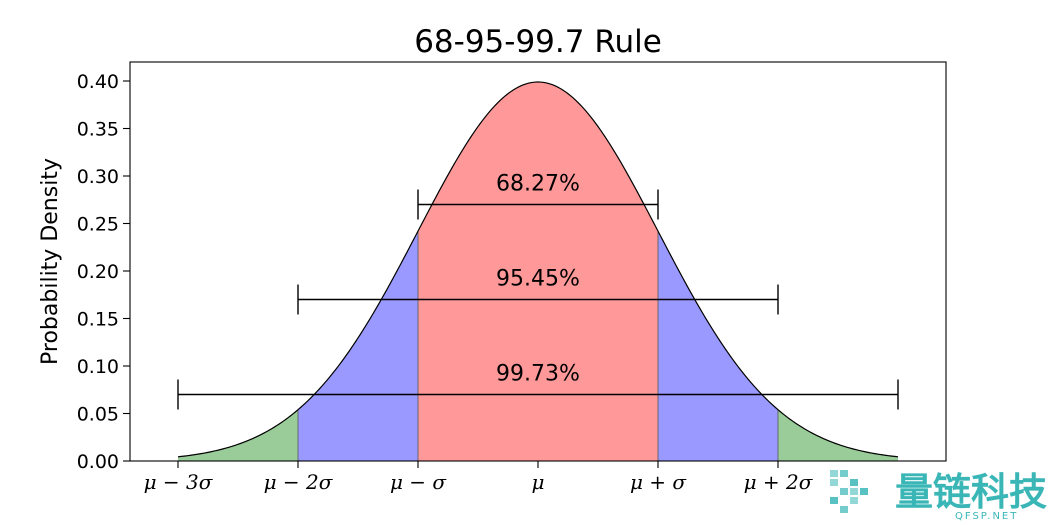 The width and height of the screenshot is (1050, 525). Describe the element at coordinates (98, 272) in the screenshot. I see `y-tick-label-4: 0.20` at that location.